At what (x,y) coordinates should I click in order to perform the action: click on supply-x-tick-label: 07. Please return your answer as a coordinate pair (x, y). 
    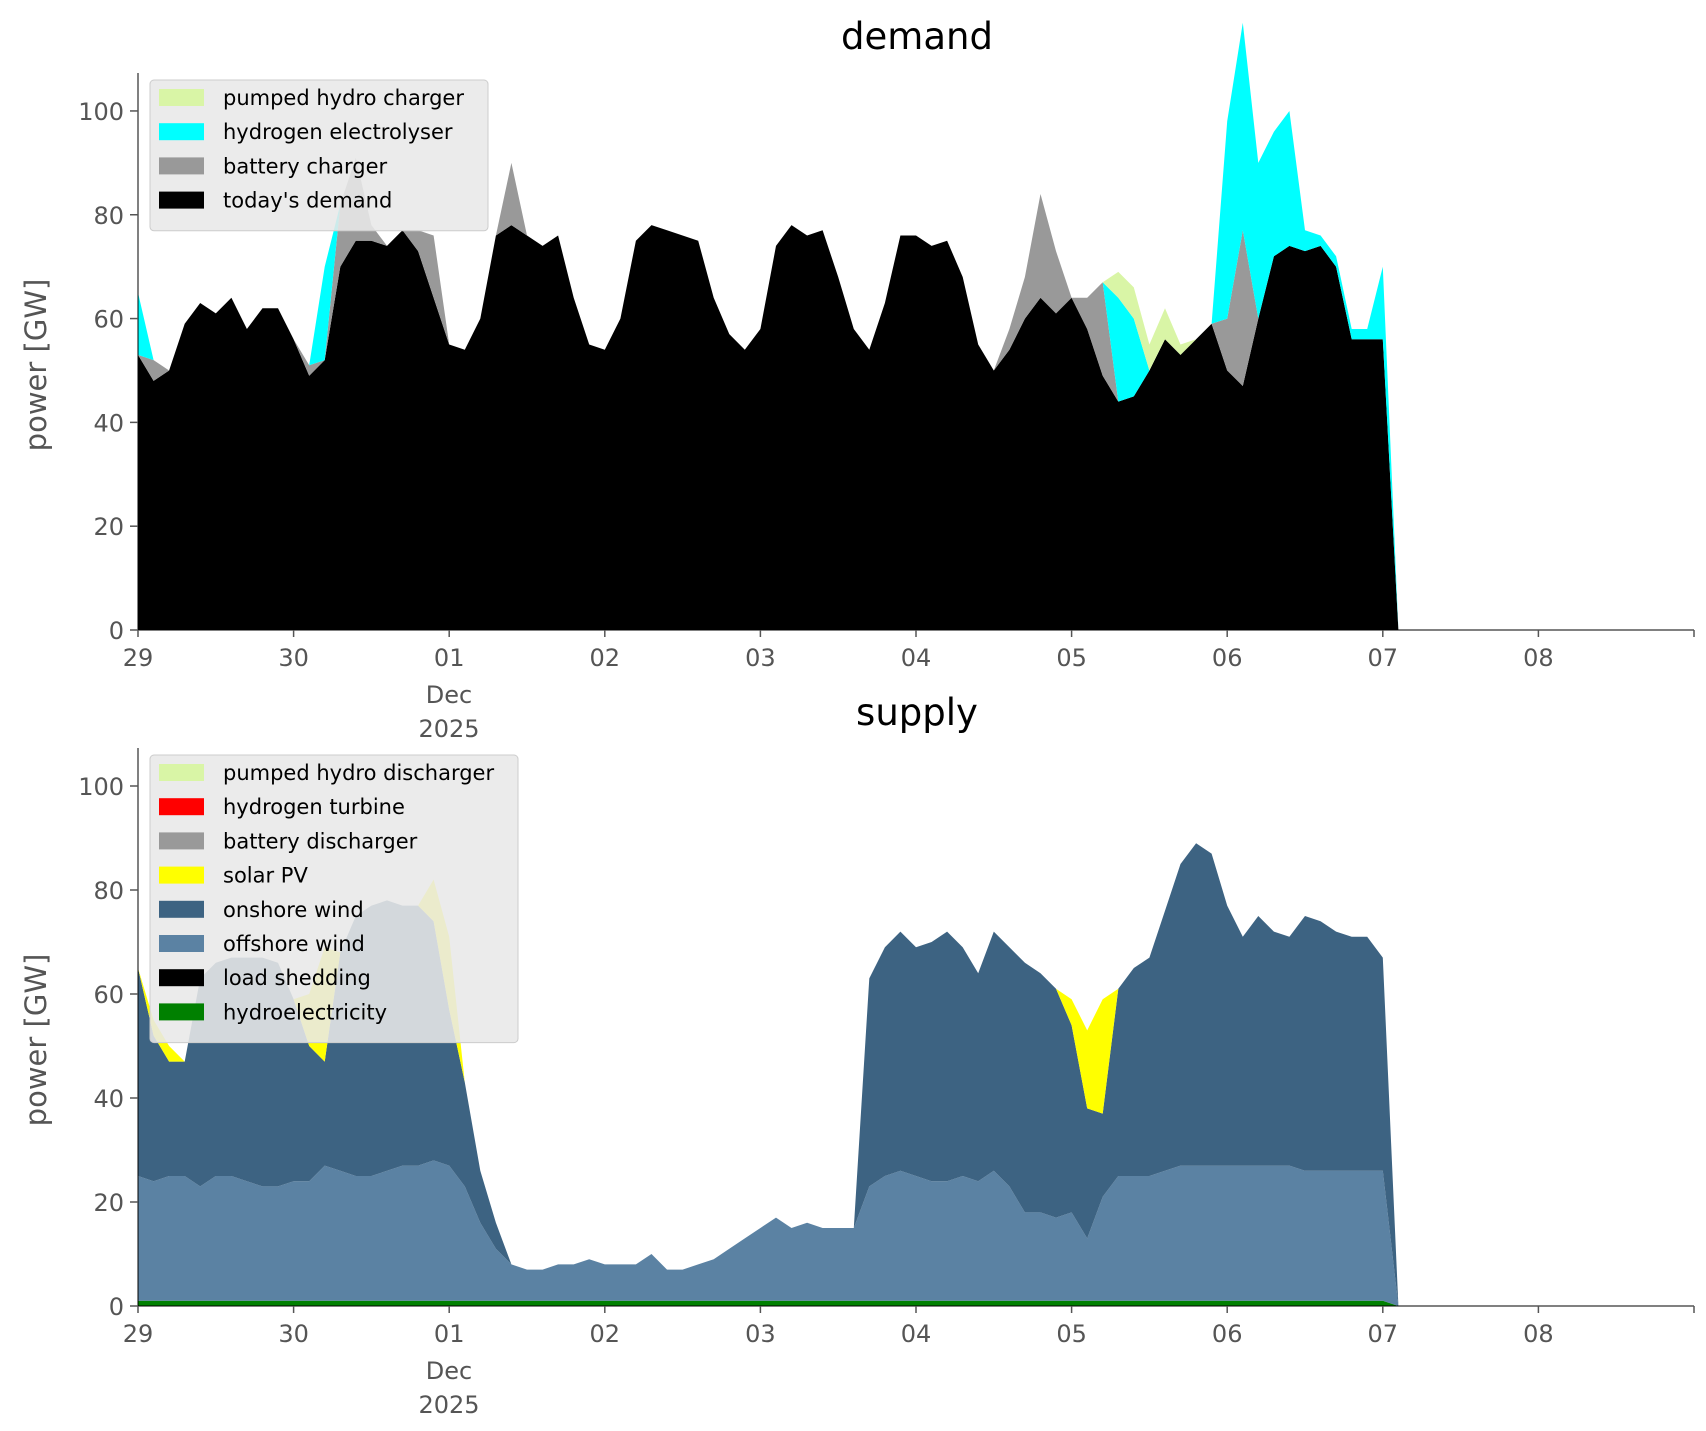
    Looking at the image, I should click on (1383, 1334).